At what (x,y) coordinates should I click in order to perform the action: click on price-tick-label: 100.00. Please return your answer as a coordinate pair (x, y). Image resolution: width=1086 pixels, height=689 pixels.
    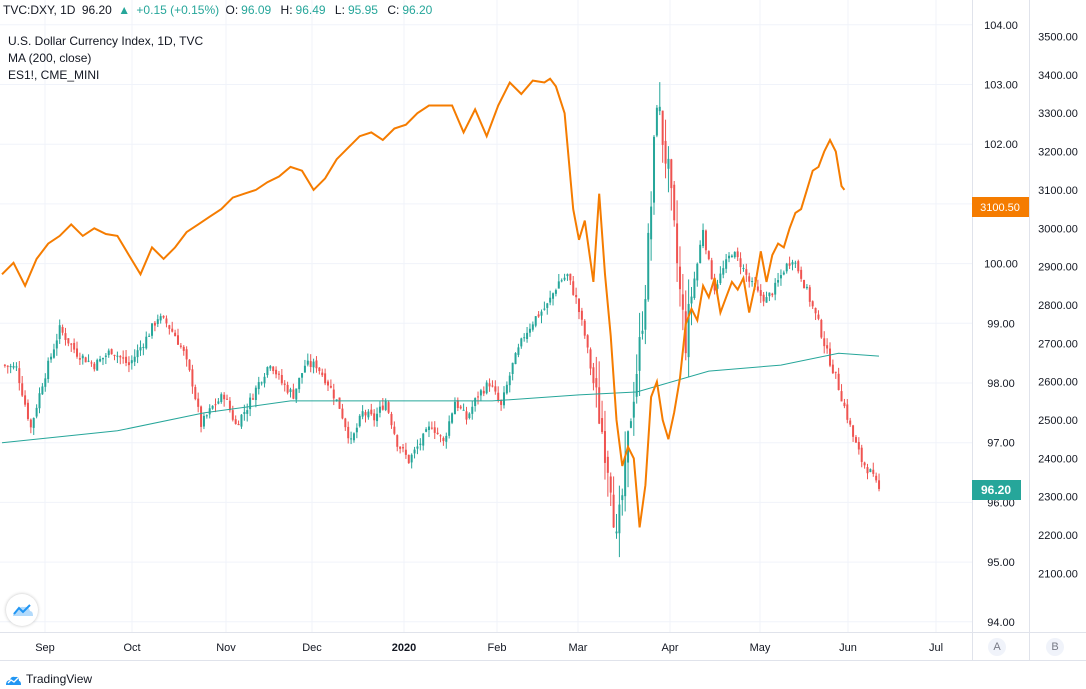
    Looking at the image, I should click on (1001, 265).